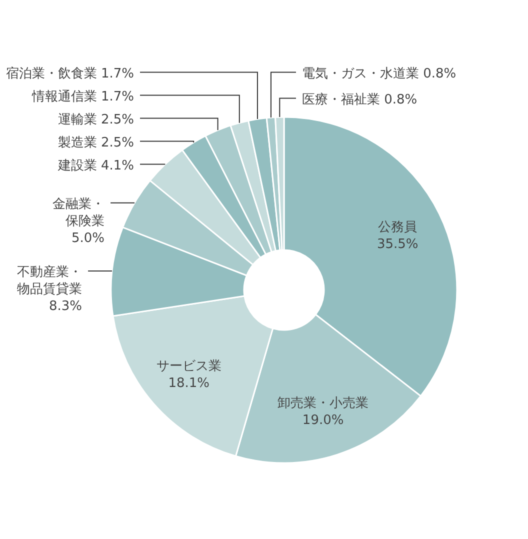 The image size is (528, 539). Describe the element at coordinates (379, 74) in the screenshot. I see `slice-label: 電気・ガス・水道業 0.8%` at that location.